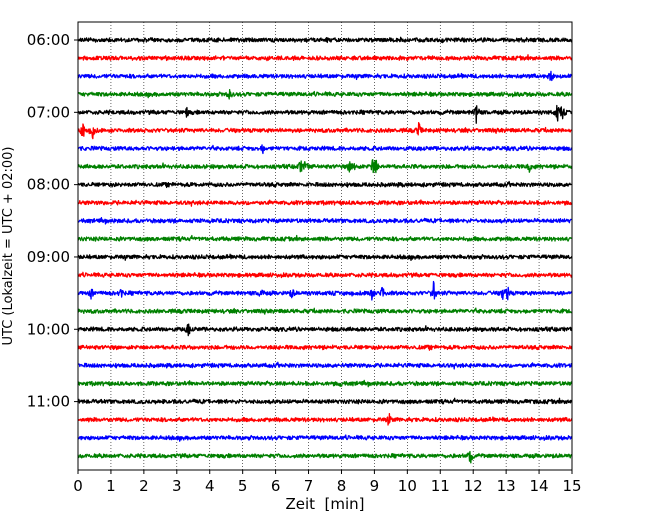  I want to click on y-tick-label-0800: 08:00, so click(48, 185).